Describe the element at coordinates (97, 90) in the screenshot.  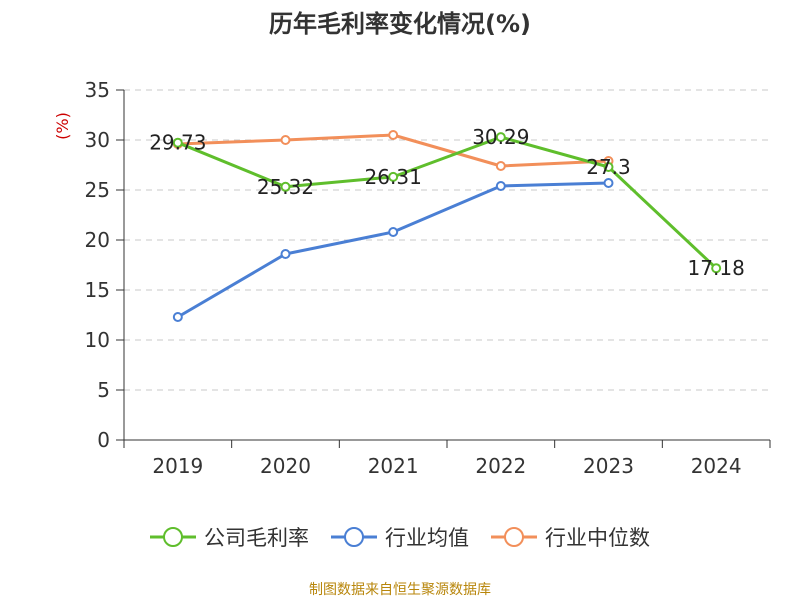
I see `y-tick-label: 35` at that location.